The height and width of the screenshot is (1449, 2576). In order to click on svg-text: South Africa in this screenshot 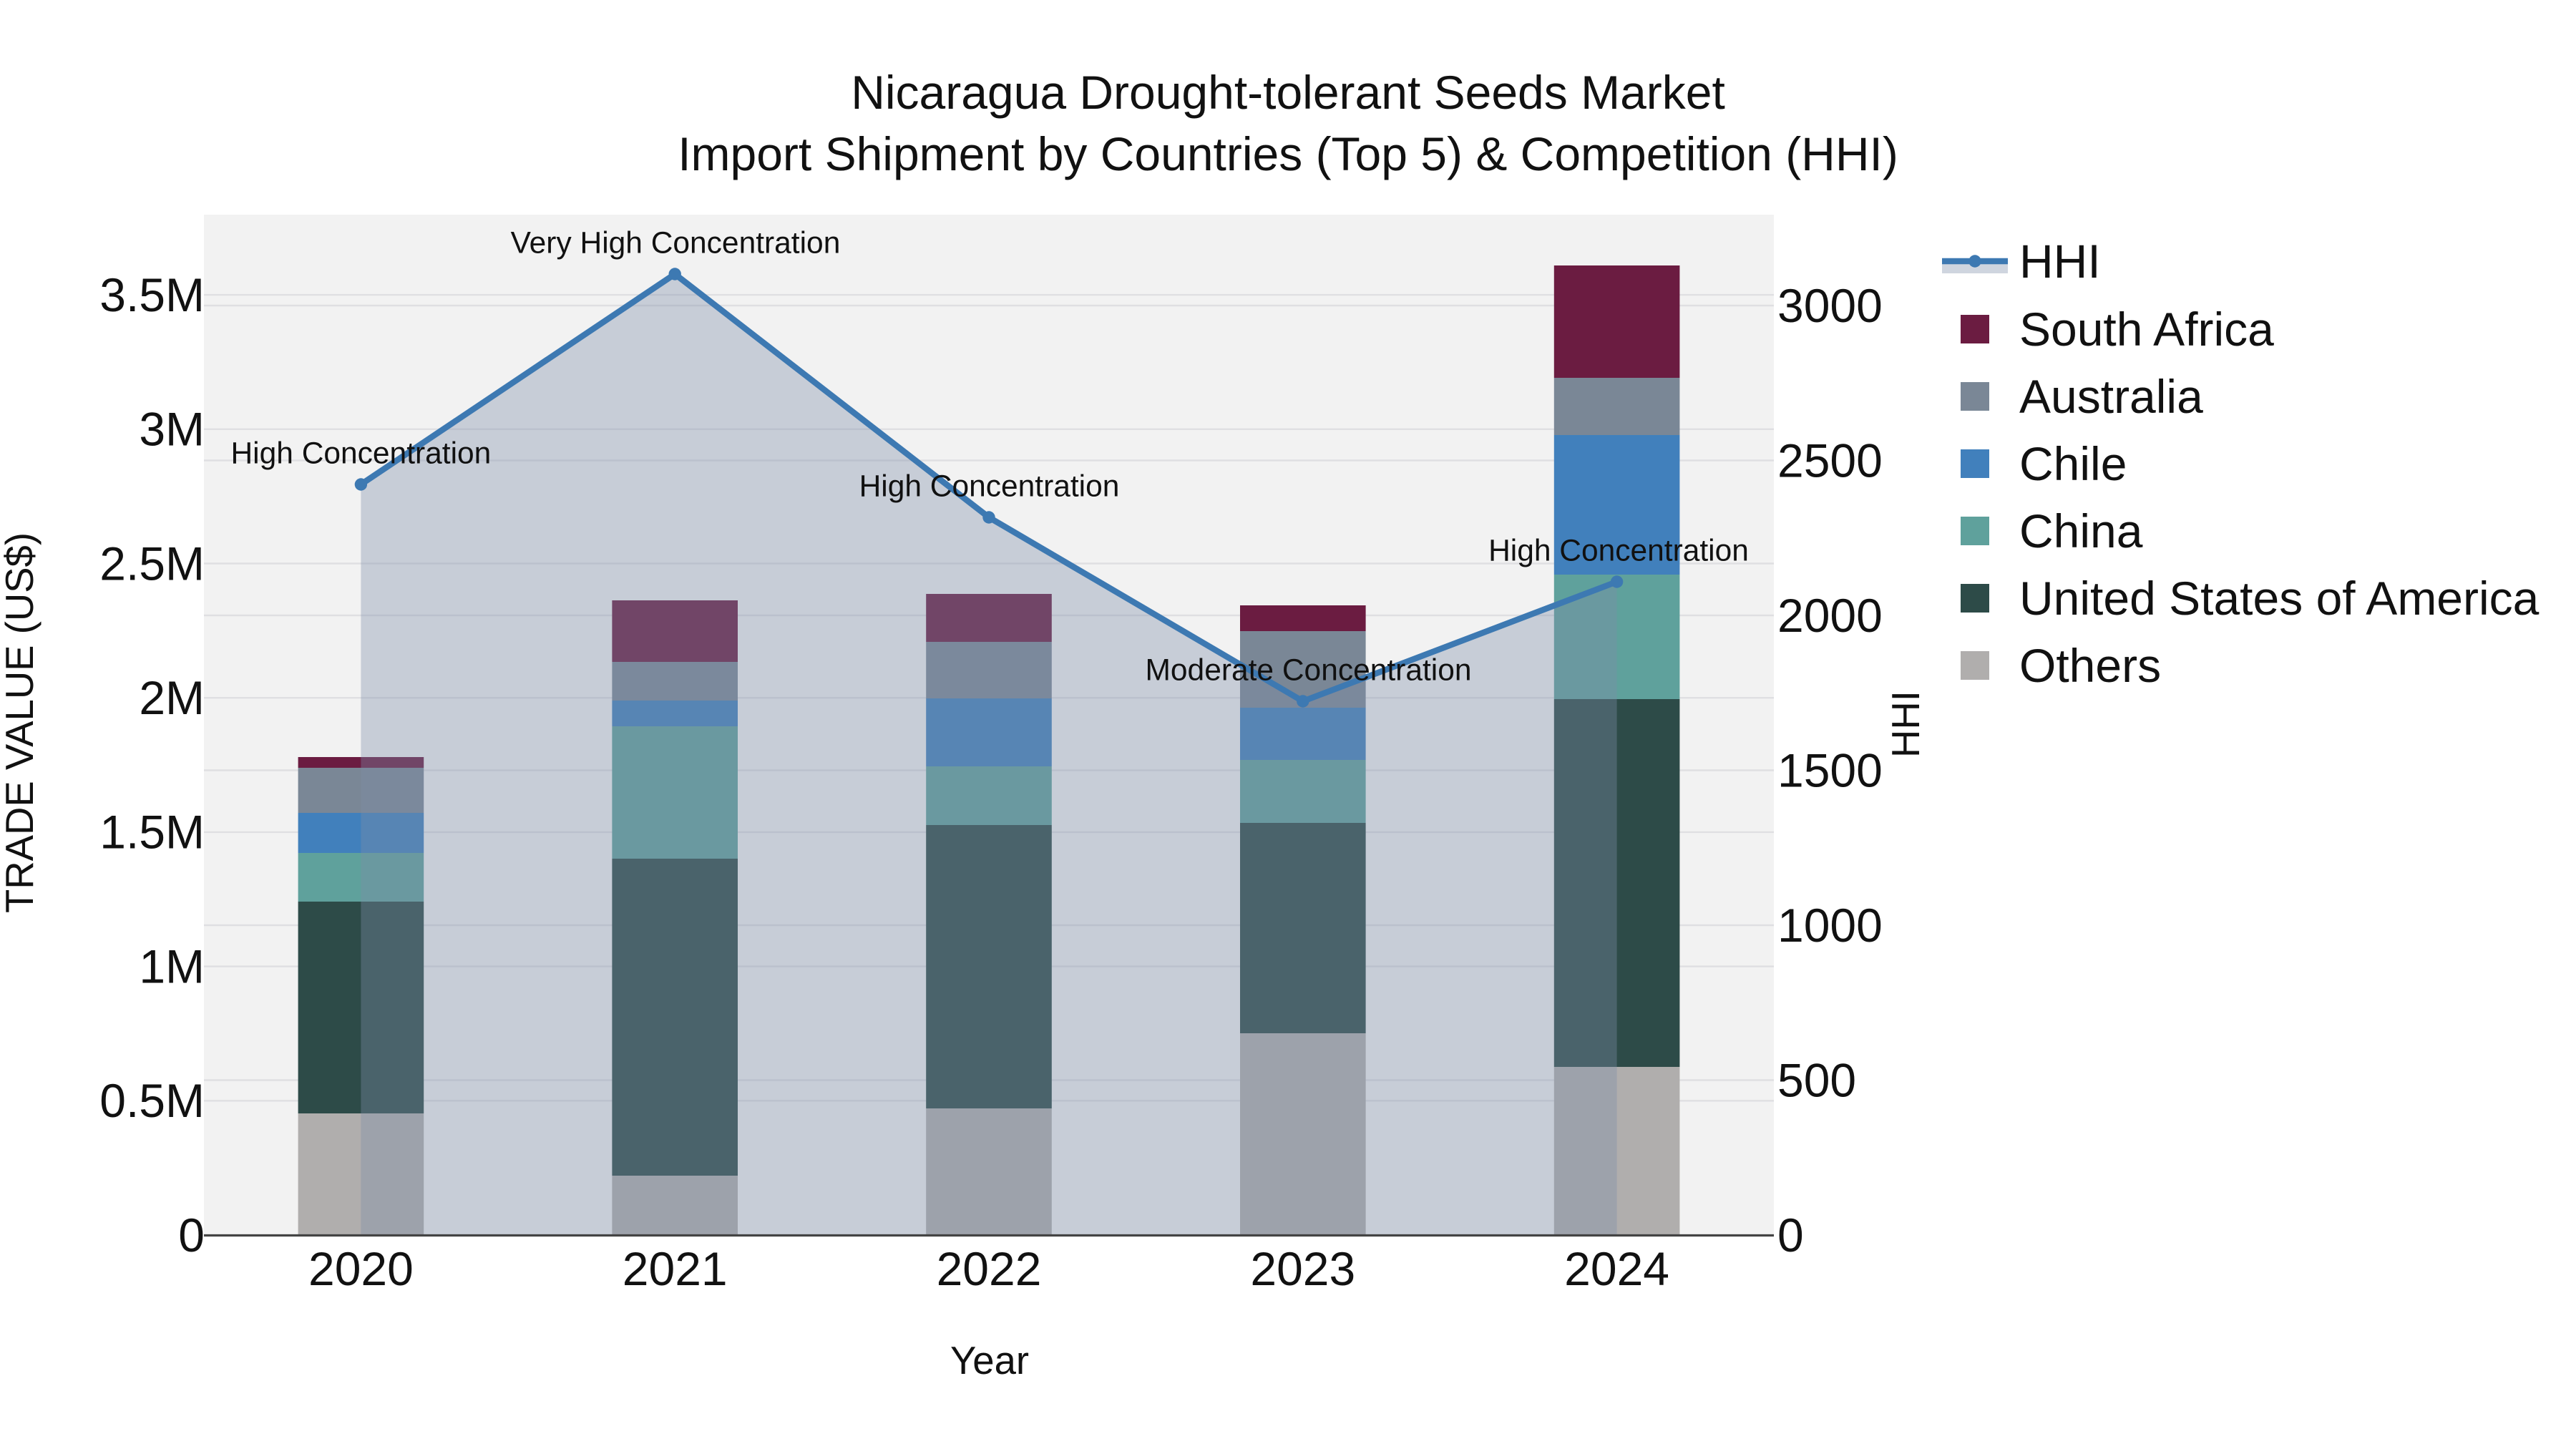, I will do `click(2146, 329)`.